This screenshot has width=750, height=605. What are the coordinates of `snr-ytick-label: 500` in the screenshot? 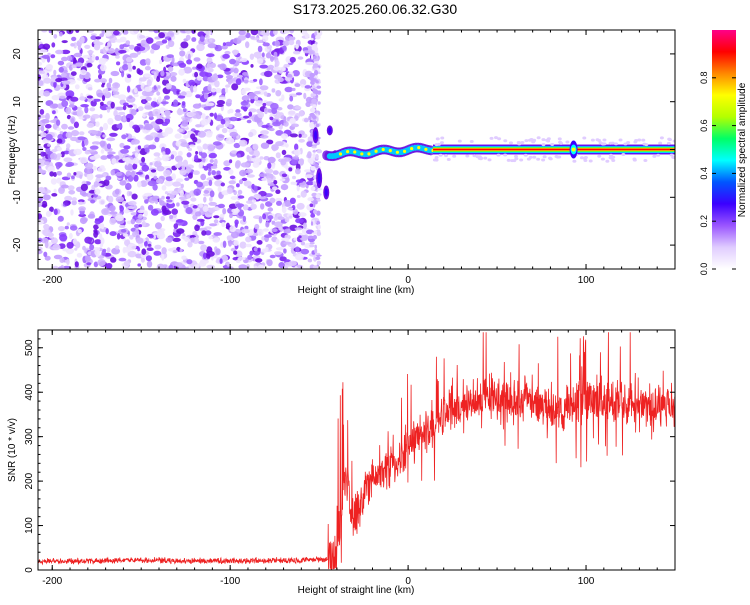 It's located at (29, 347).